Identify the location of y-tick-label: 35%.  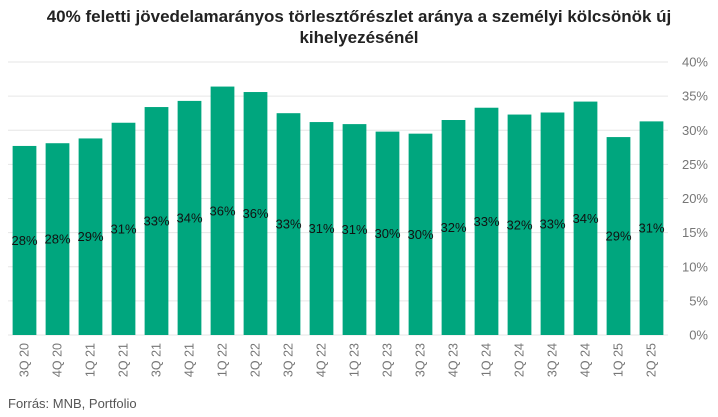
(695, 96).